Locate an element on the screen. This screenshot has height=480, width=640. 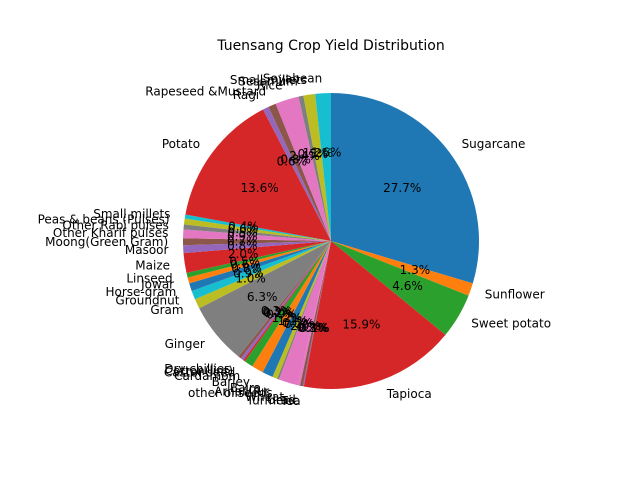
slice-label-15: Dry chillies is located at coordinates (197, 369).